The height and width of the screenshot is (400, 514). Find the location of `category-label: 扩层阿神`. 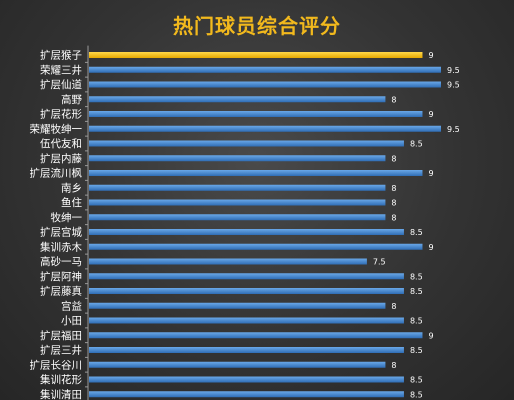

category-label: 扩层阿神 is located at coordinates (61, 276).